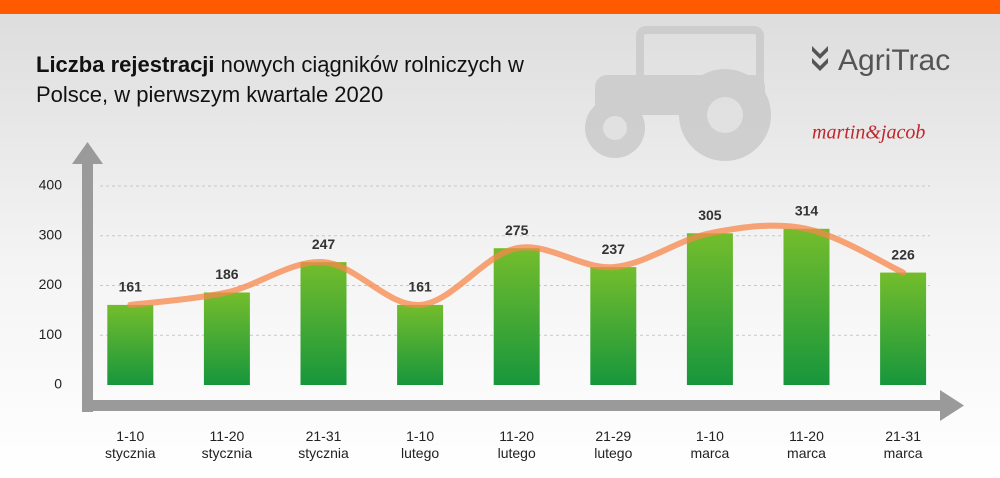  I want to click on y-tick-label: 100, so click(51, 334).